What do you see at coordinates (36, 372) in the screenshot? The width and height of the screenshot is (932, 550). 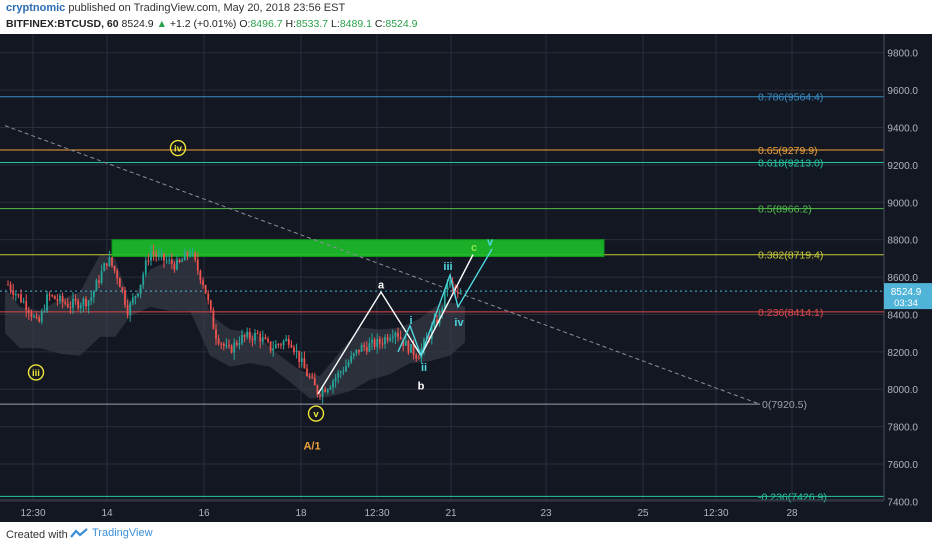 I see `wave-label-circle` at bounding box center [36, 372].